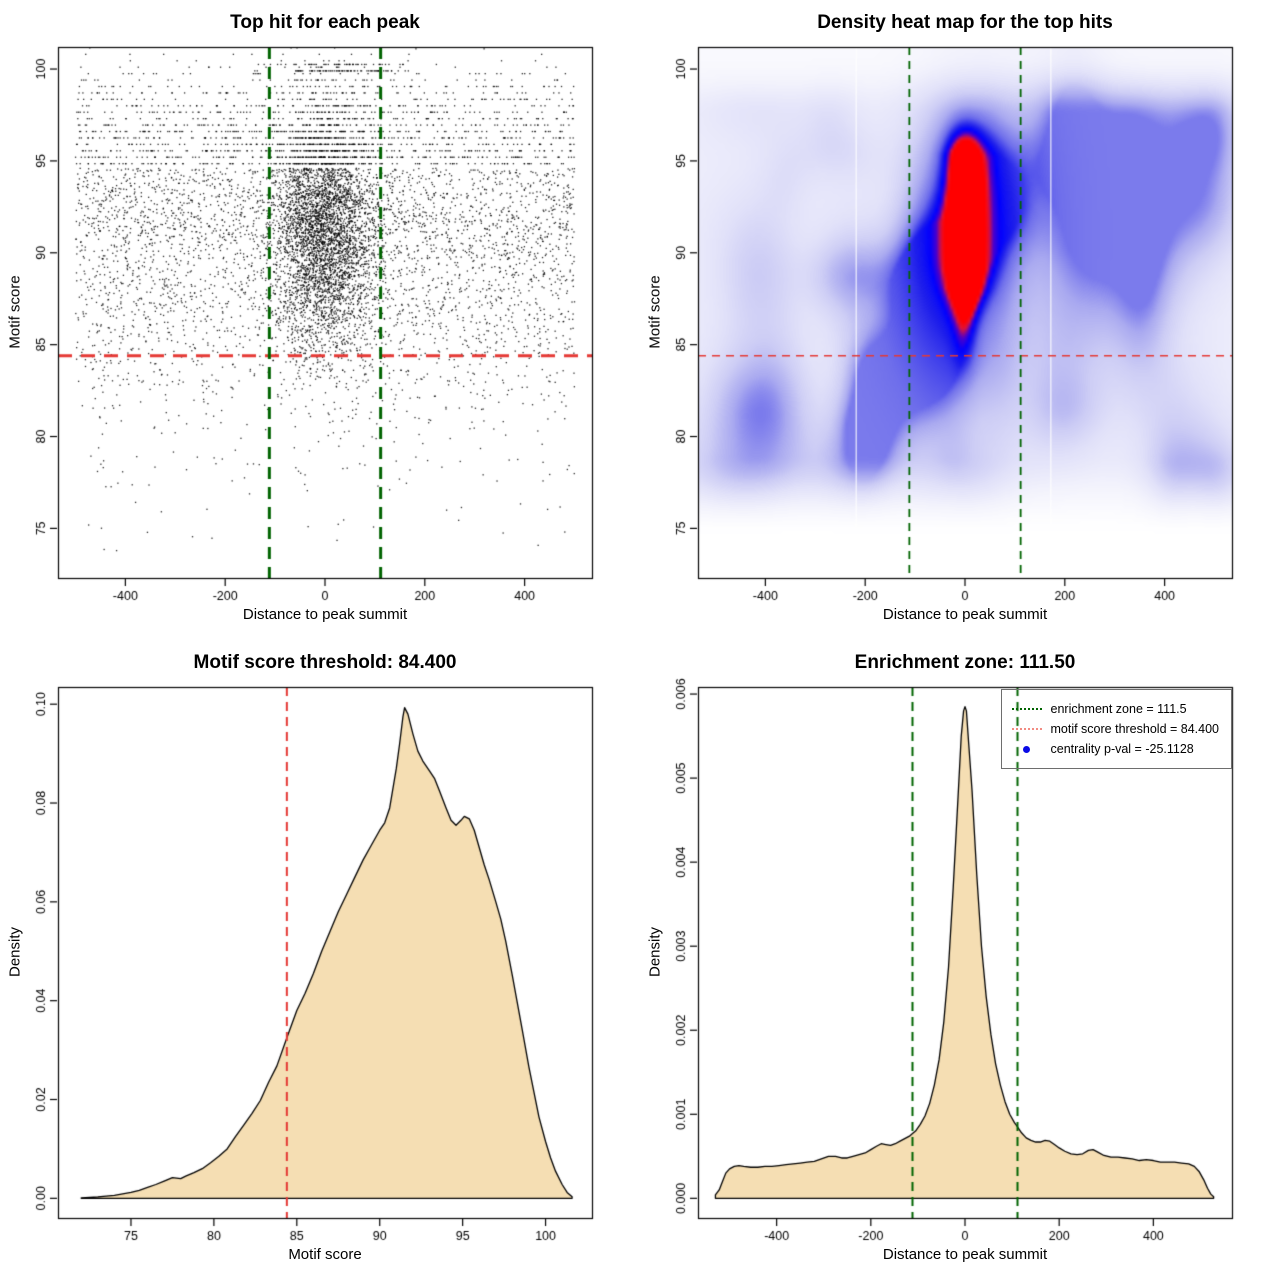 This screenshot has width=1280, height=1280. What do you see at coordinates (1026, 709) in the screenshot?
I see `green-dotted-line-icon` at bounding box center [1026, 709].